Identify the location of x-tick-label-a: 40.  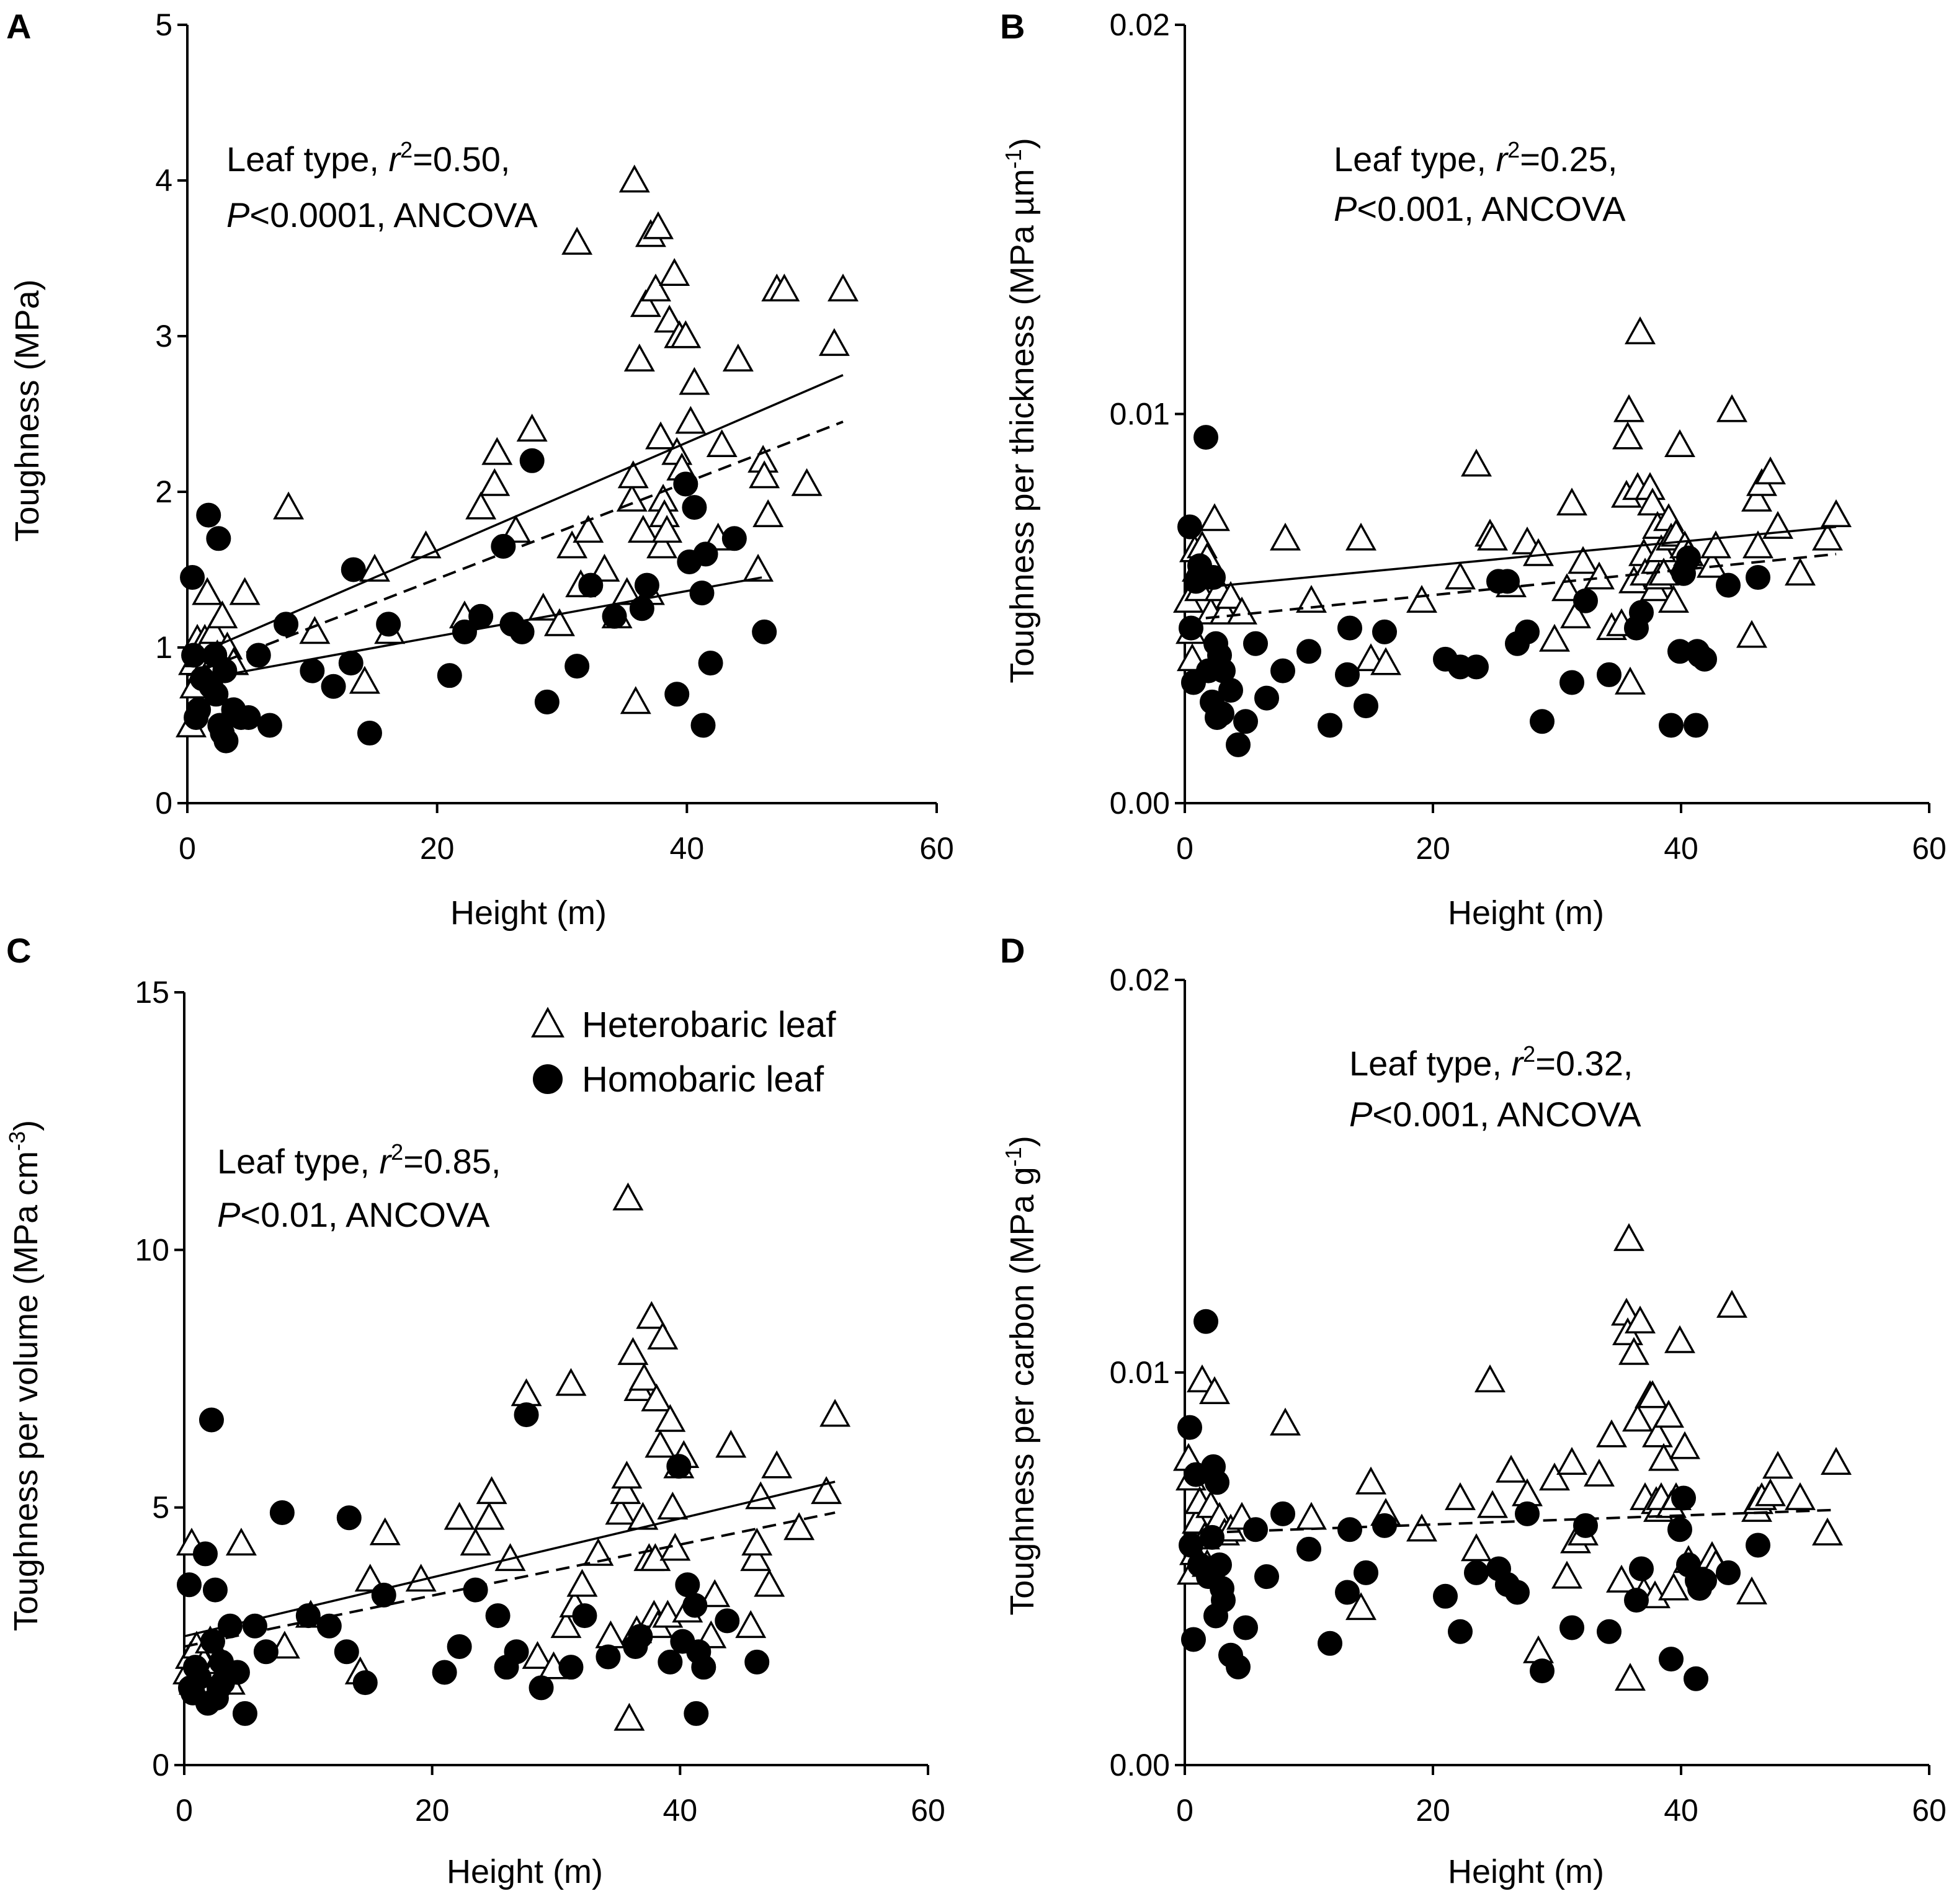
(687, 849).